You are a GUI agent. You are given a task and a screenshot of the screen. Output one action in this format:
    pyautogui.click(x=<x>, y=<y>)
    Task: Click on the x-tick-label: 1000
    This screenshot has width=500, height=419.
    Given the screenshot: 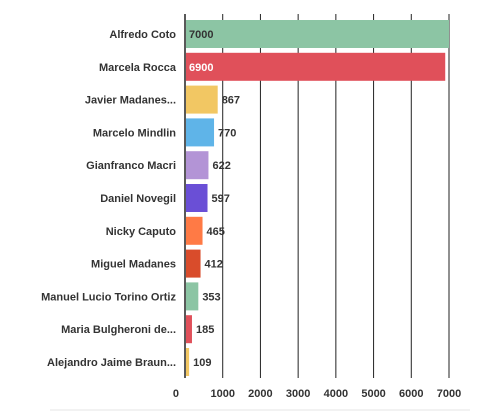 What is the action you would take?
    pyautogui.click(x=222, y=394)
    